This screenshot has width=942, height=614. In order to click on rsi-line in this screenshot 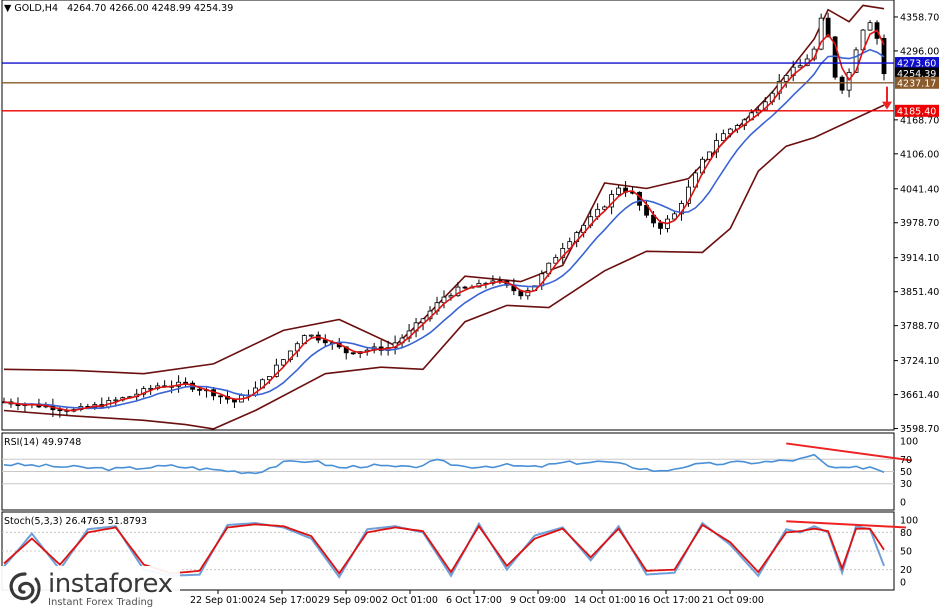, I will do `click(444, 464)`.